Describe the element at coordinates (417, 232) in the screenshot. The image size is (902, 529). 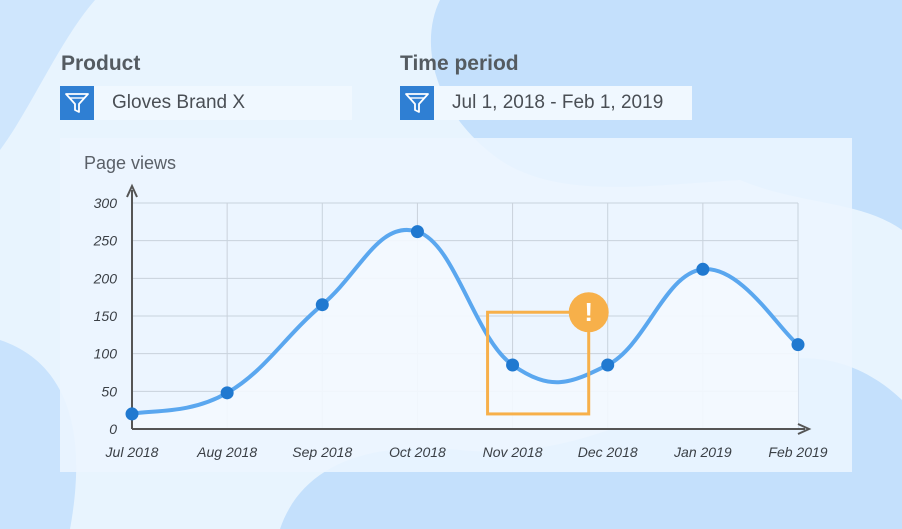
I see `data-point-oct-2018` at that location.